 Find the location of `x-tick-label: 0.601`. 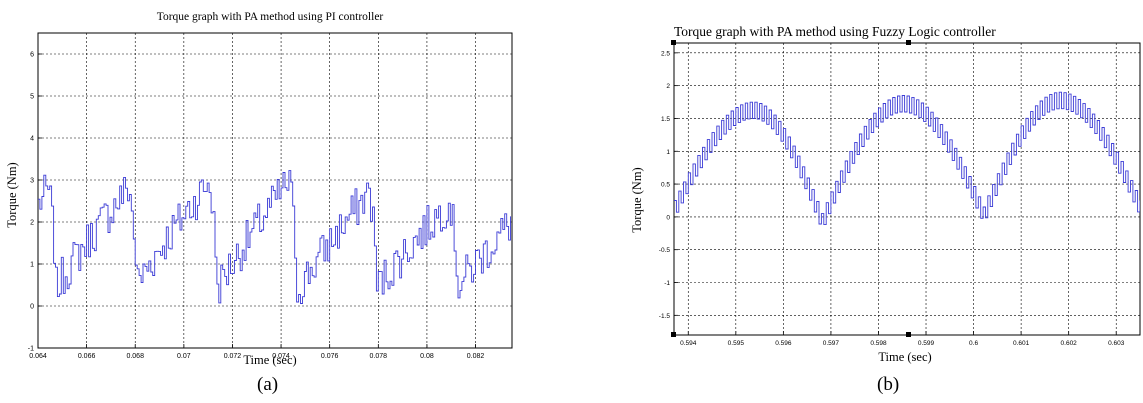

x-tick-label: 0.601 is located at coordinates (1021, 343).